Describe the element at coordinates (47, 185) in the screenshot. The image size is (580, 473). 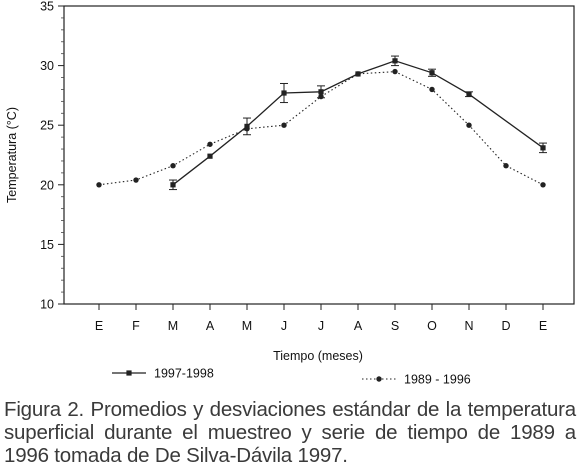
I see `y-tick-label: 20` at that location.